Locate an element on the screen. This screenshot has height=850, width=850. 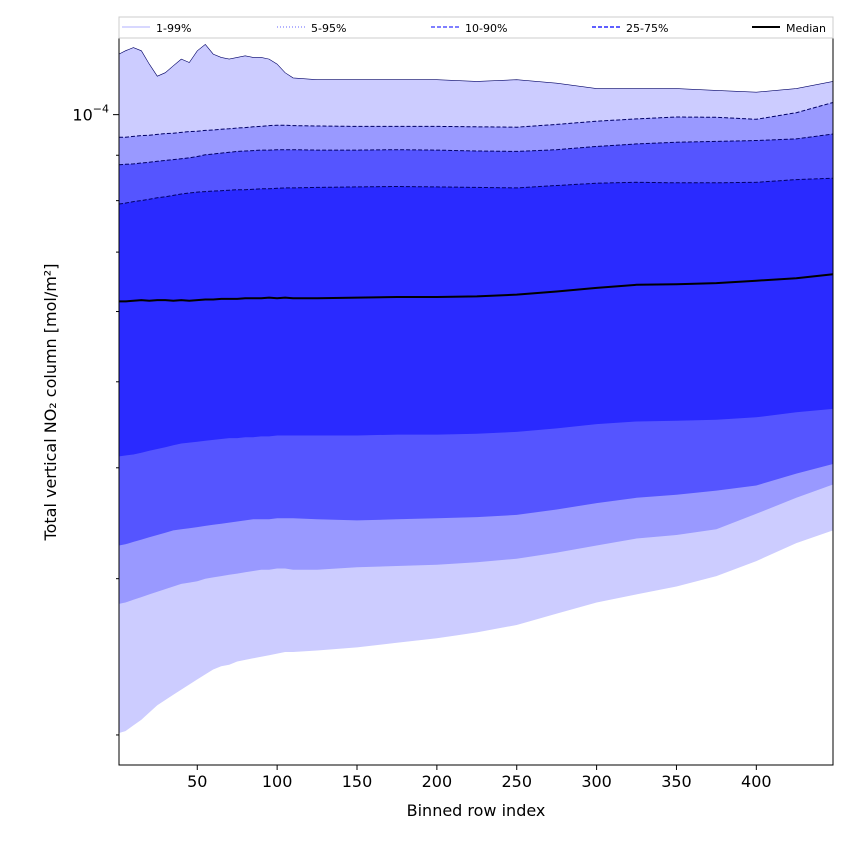
median-line is located at coordinates (476, 288).